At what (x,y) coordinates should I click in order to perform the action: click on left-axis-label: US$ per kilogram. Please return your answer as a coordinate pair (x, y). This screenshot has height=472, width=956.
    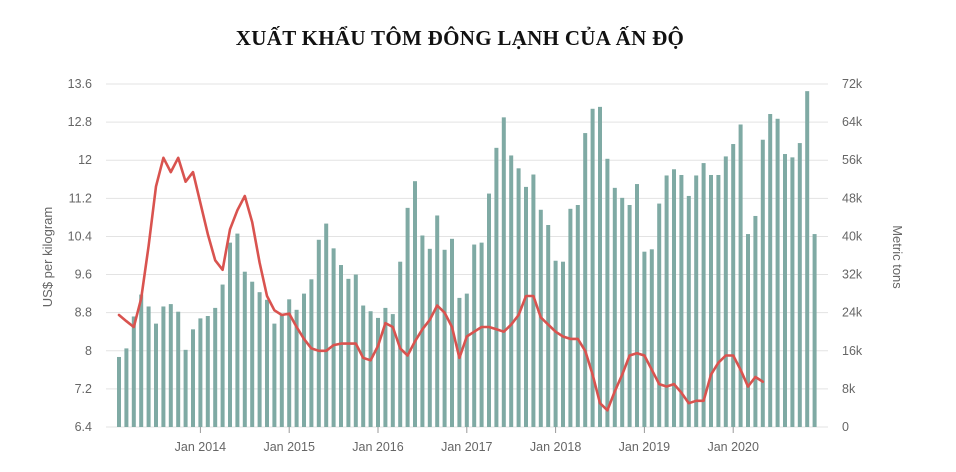
    Looking at the image, I should click on (47, 257).